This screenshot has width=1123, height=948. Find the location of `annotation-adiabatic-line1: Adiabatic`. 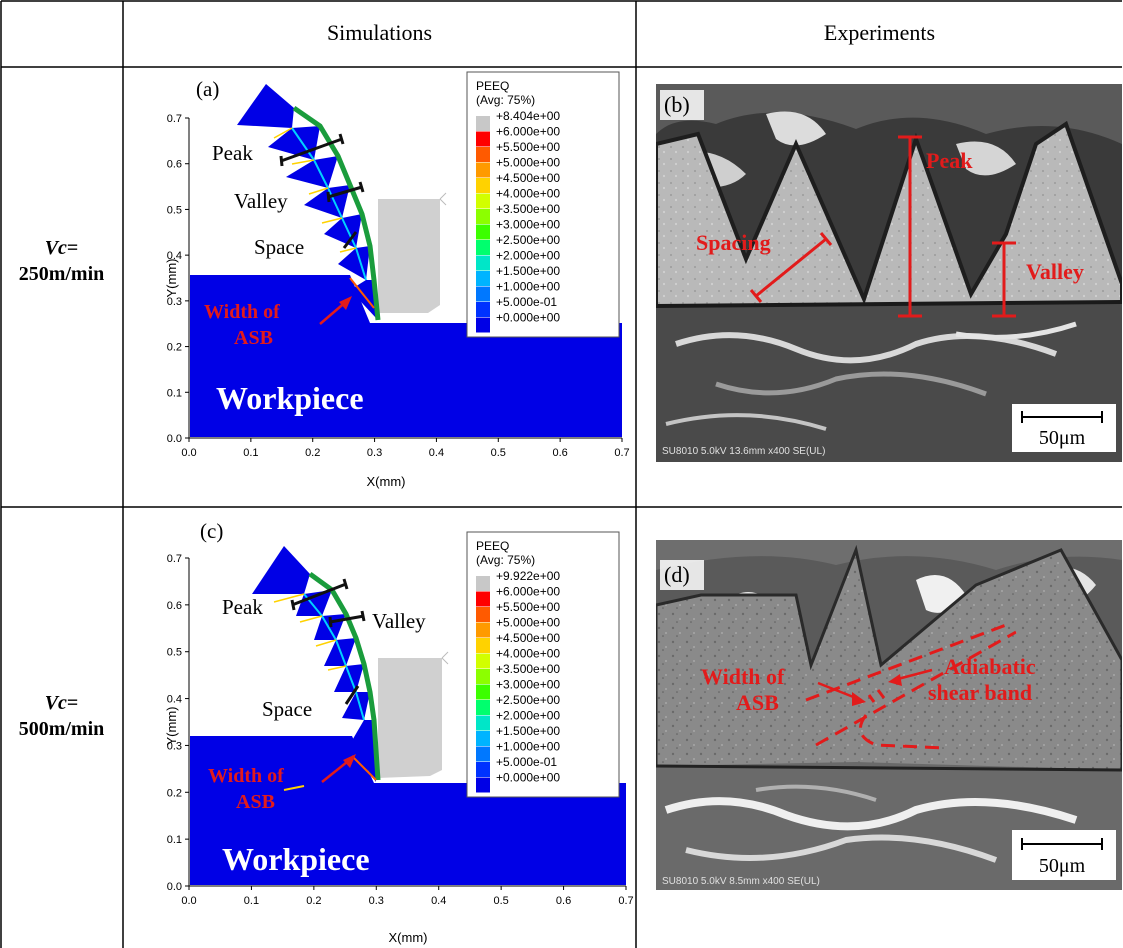

annotation-adiabatic-line1: Adiabatic is located at coordinates (990, 666).